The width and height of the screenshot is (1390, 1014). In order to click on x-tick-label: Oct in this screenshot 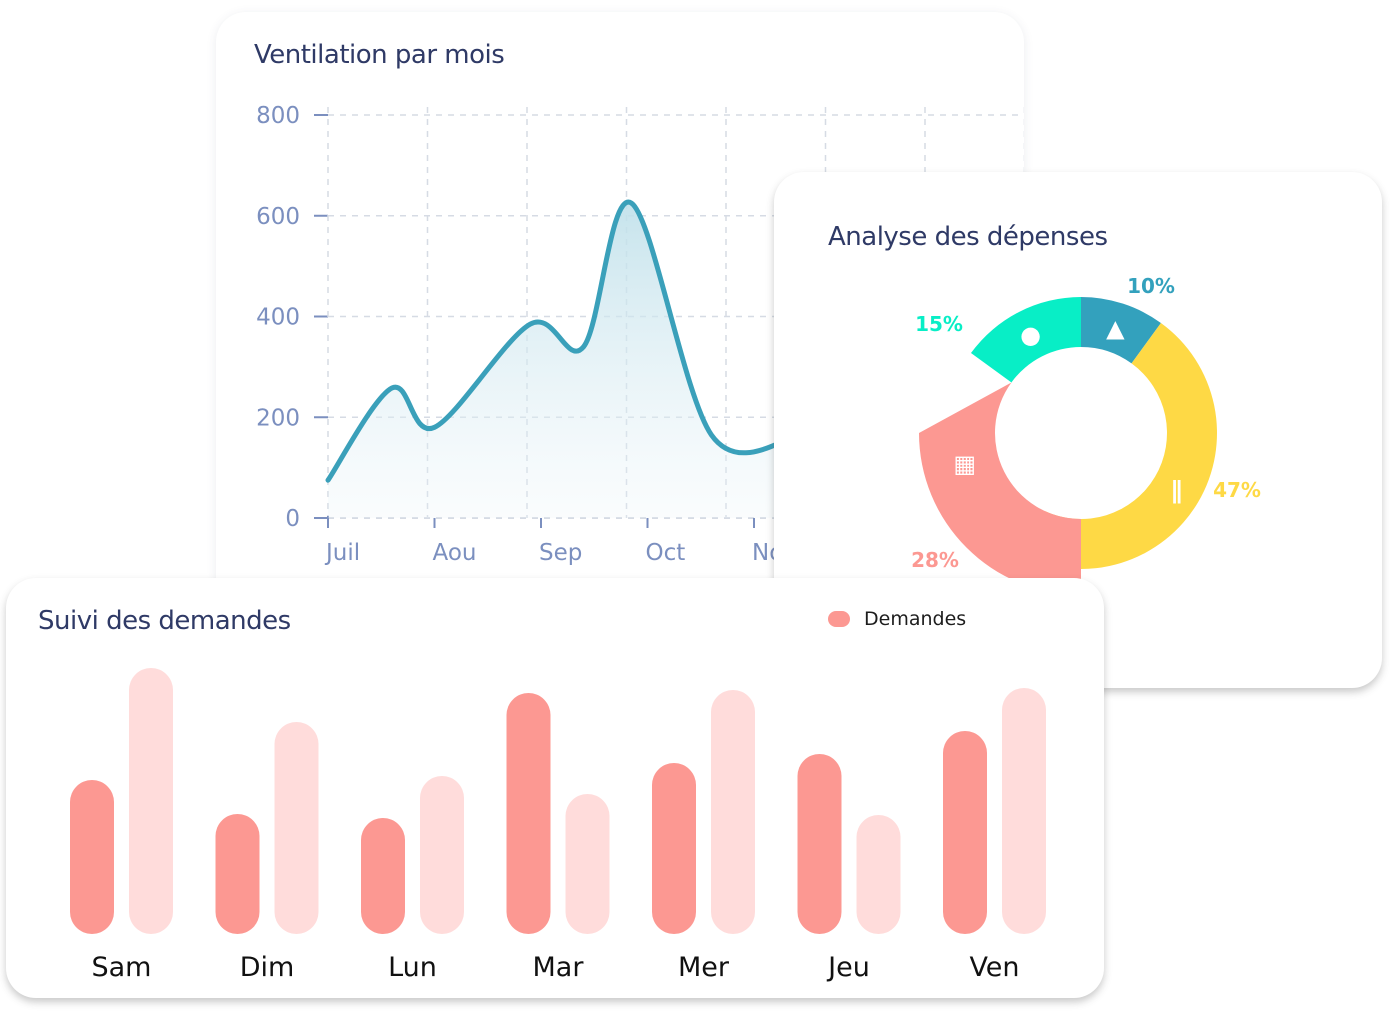, I will do `click(666, 553)`.